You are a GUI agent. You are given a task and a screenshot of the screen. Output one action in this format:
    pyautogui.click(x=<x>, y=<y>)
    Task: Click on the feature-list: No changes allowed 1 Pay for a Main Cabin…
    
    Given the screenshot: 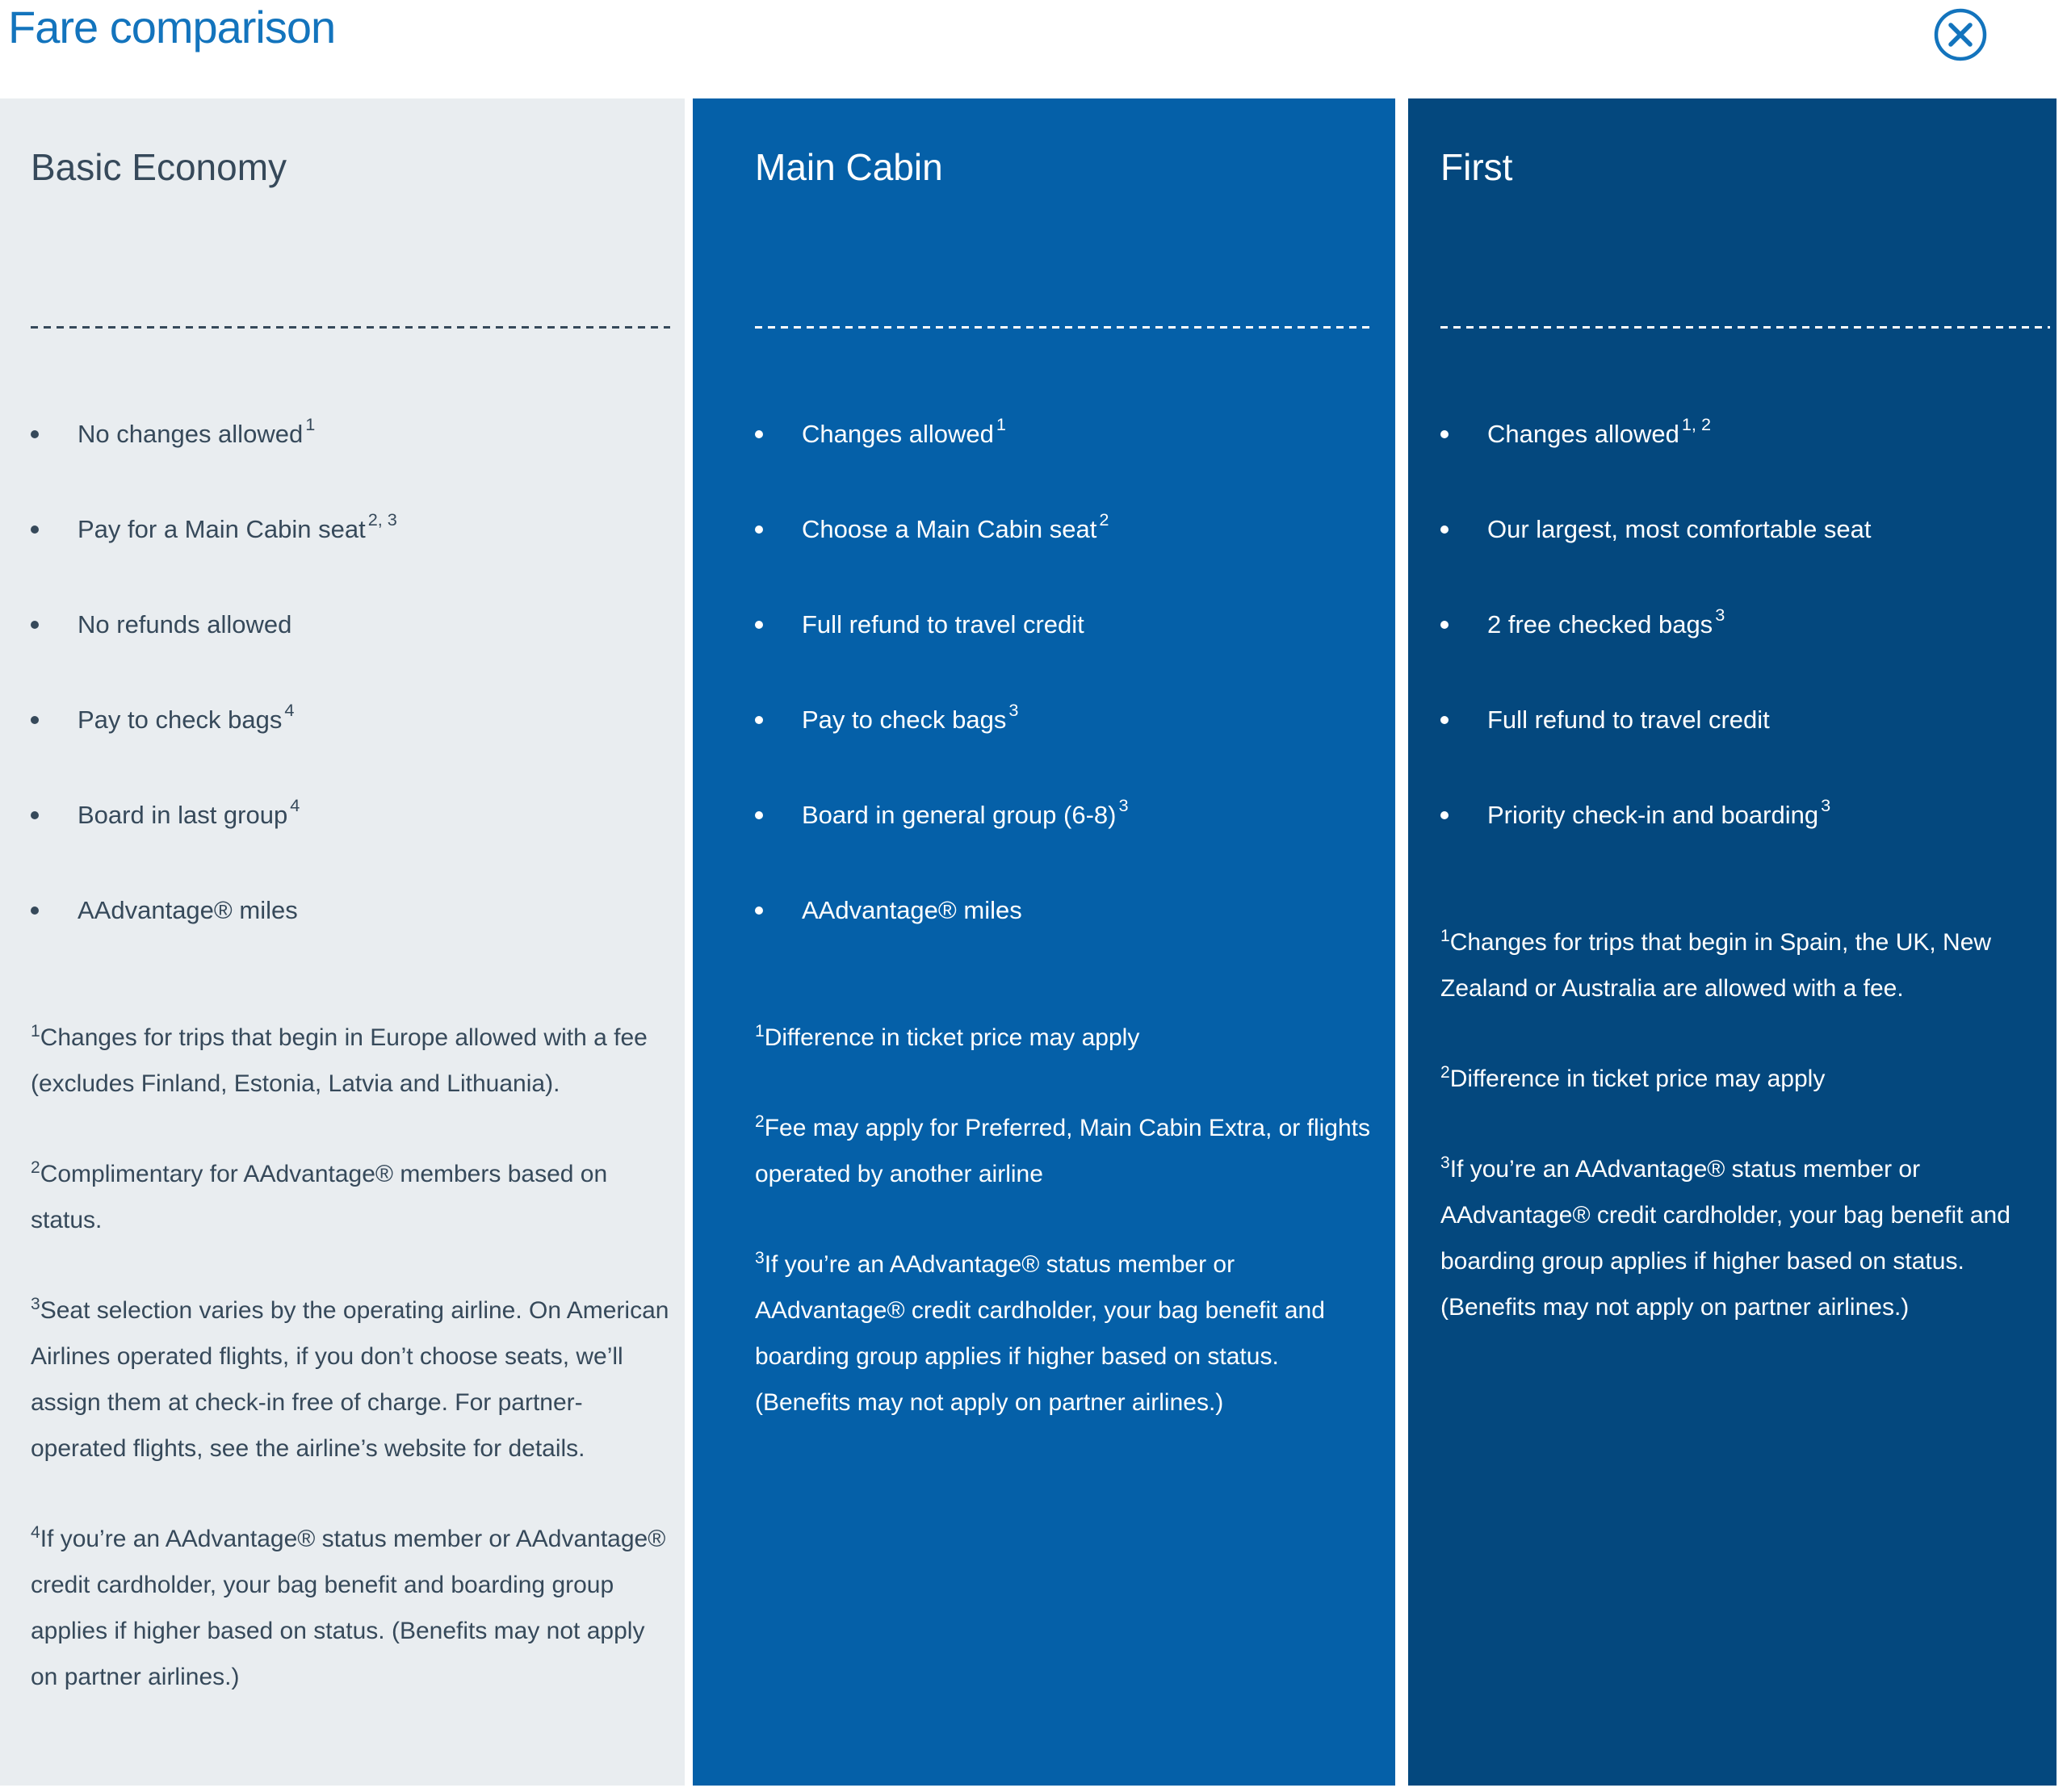 What is the action you would take?
    pyautogui.click(x=350, y=672)
    